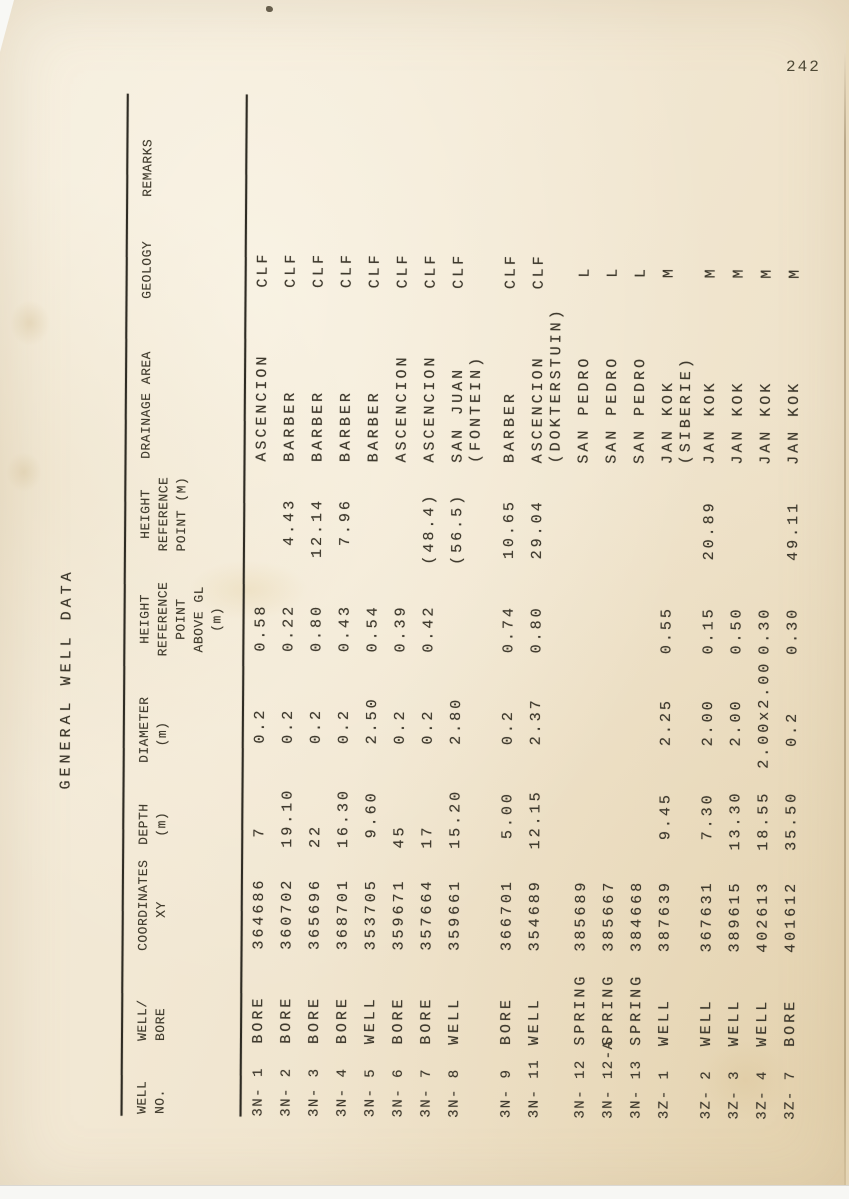  Describe the element at coordinates (767, 278) in the screenshot. I see `cell-geology: M` at that location.